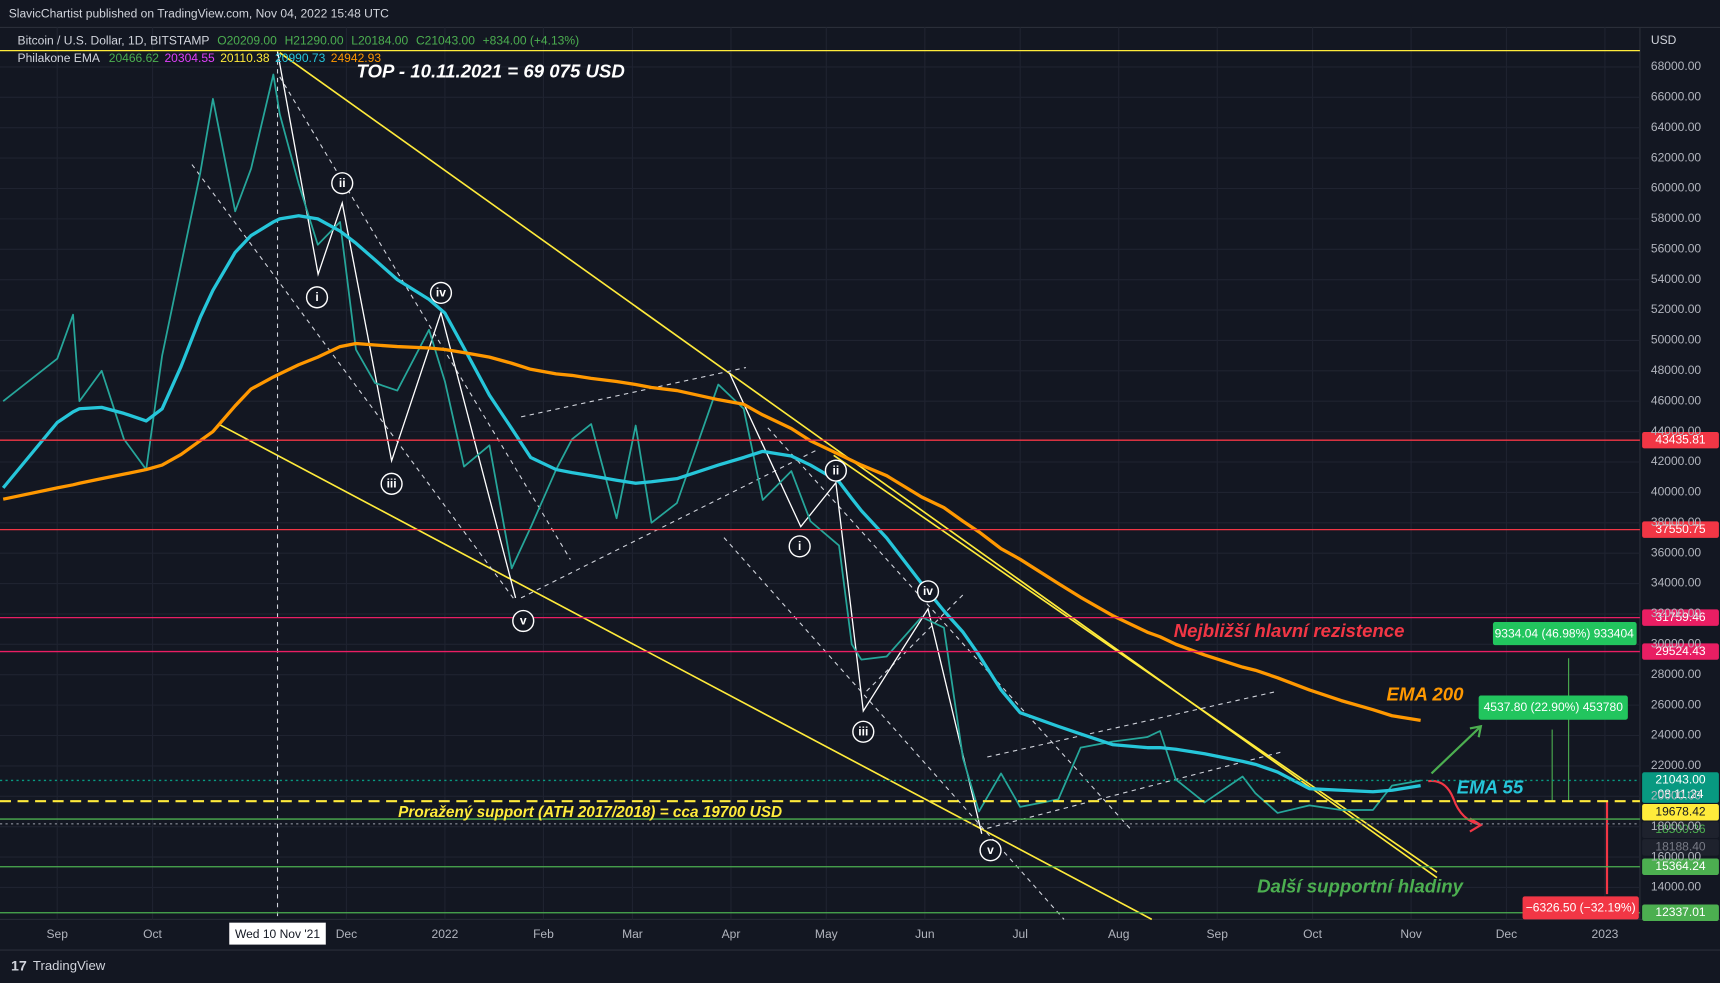 Image resolution: width=1720 pixels, height=983 pixels. I want to click on indicator-value: 20990.73, so click(300, 58).